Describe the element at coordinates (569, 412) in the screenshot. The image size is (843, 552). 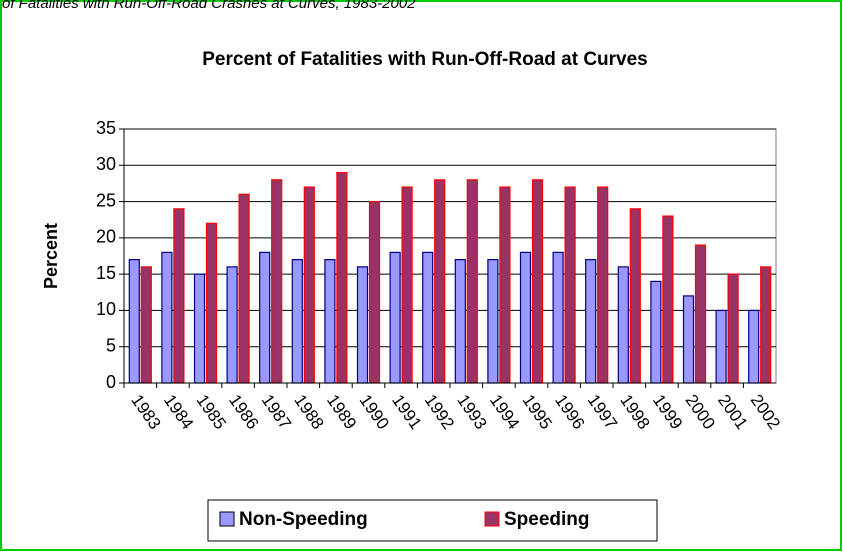
I see `x-tick-label: 1996` at that location.